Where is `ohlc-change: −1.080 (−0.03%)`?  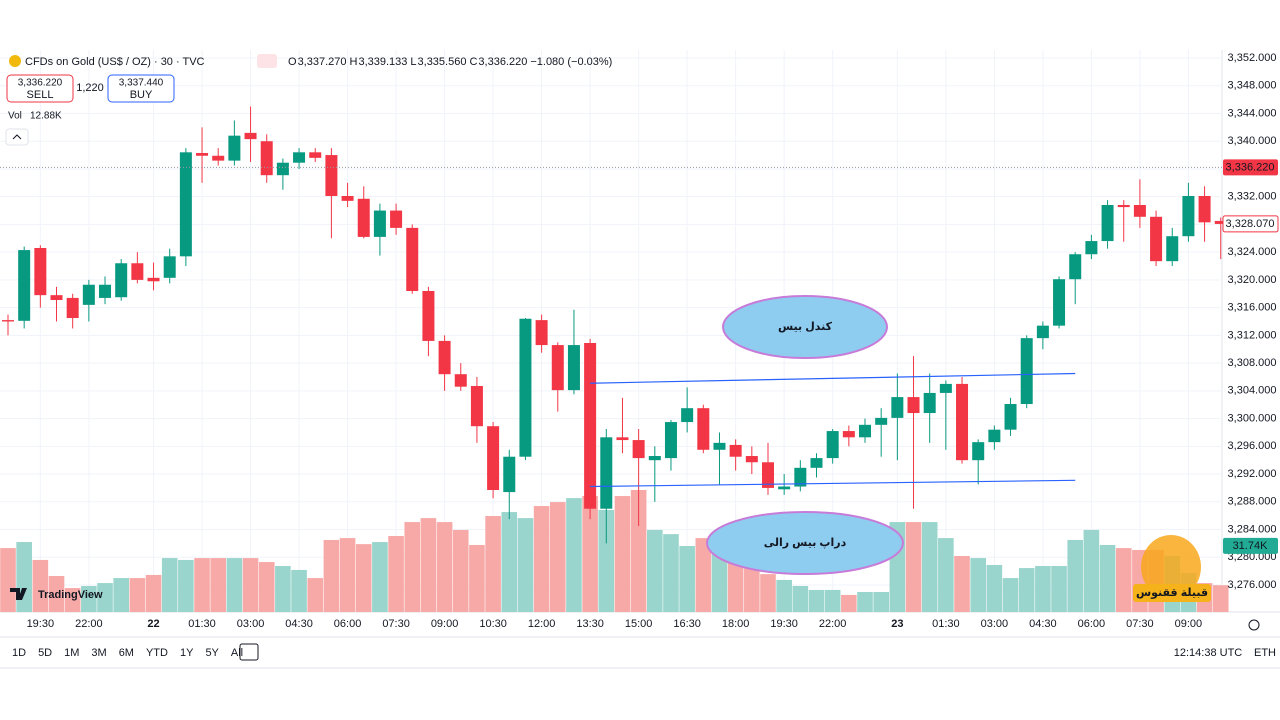
ohlc-change: −1.080 (−0.03%) is located at coordinates (571, 62).